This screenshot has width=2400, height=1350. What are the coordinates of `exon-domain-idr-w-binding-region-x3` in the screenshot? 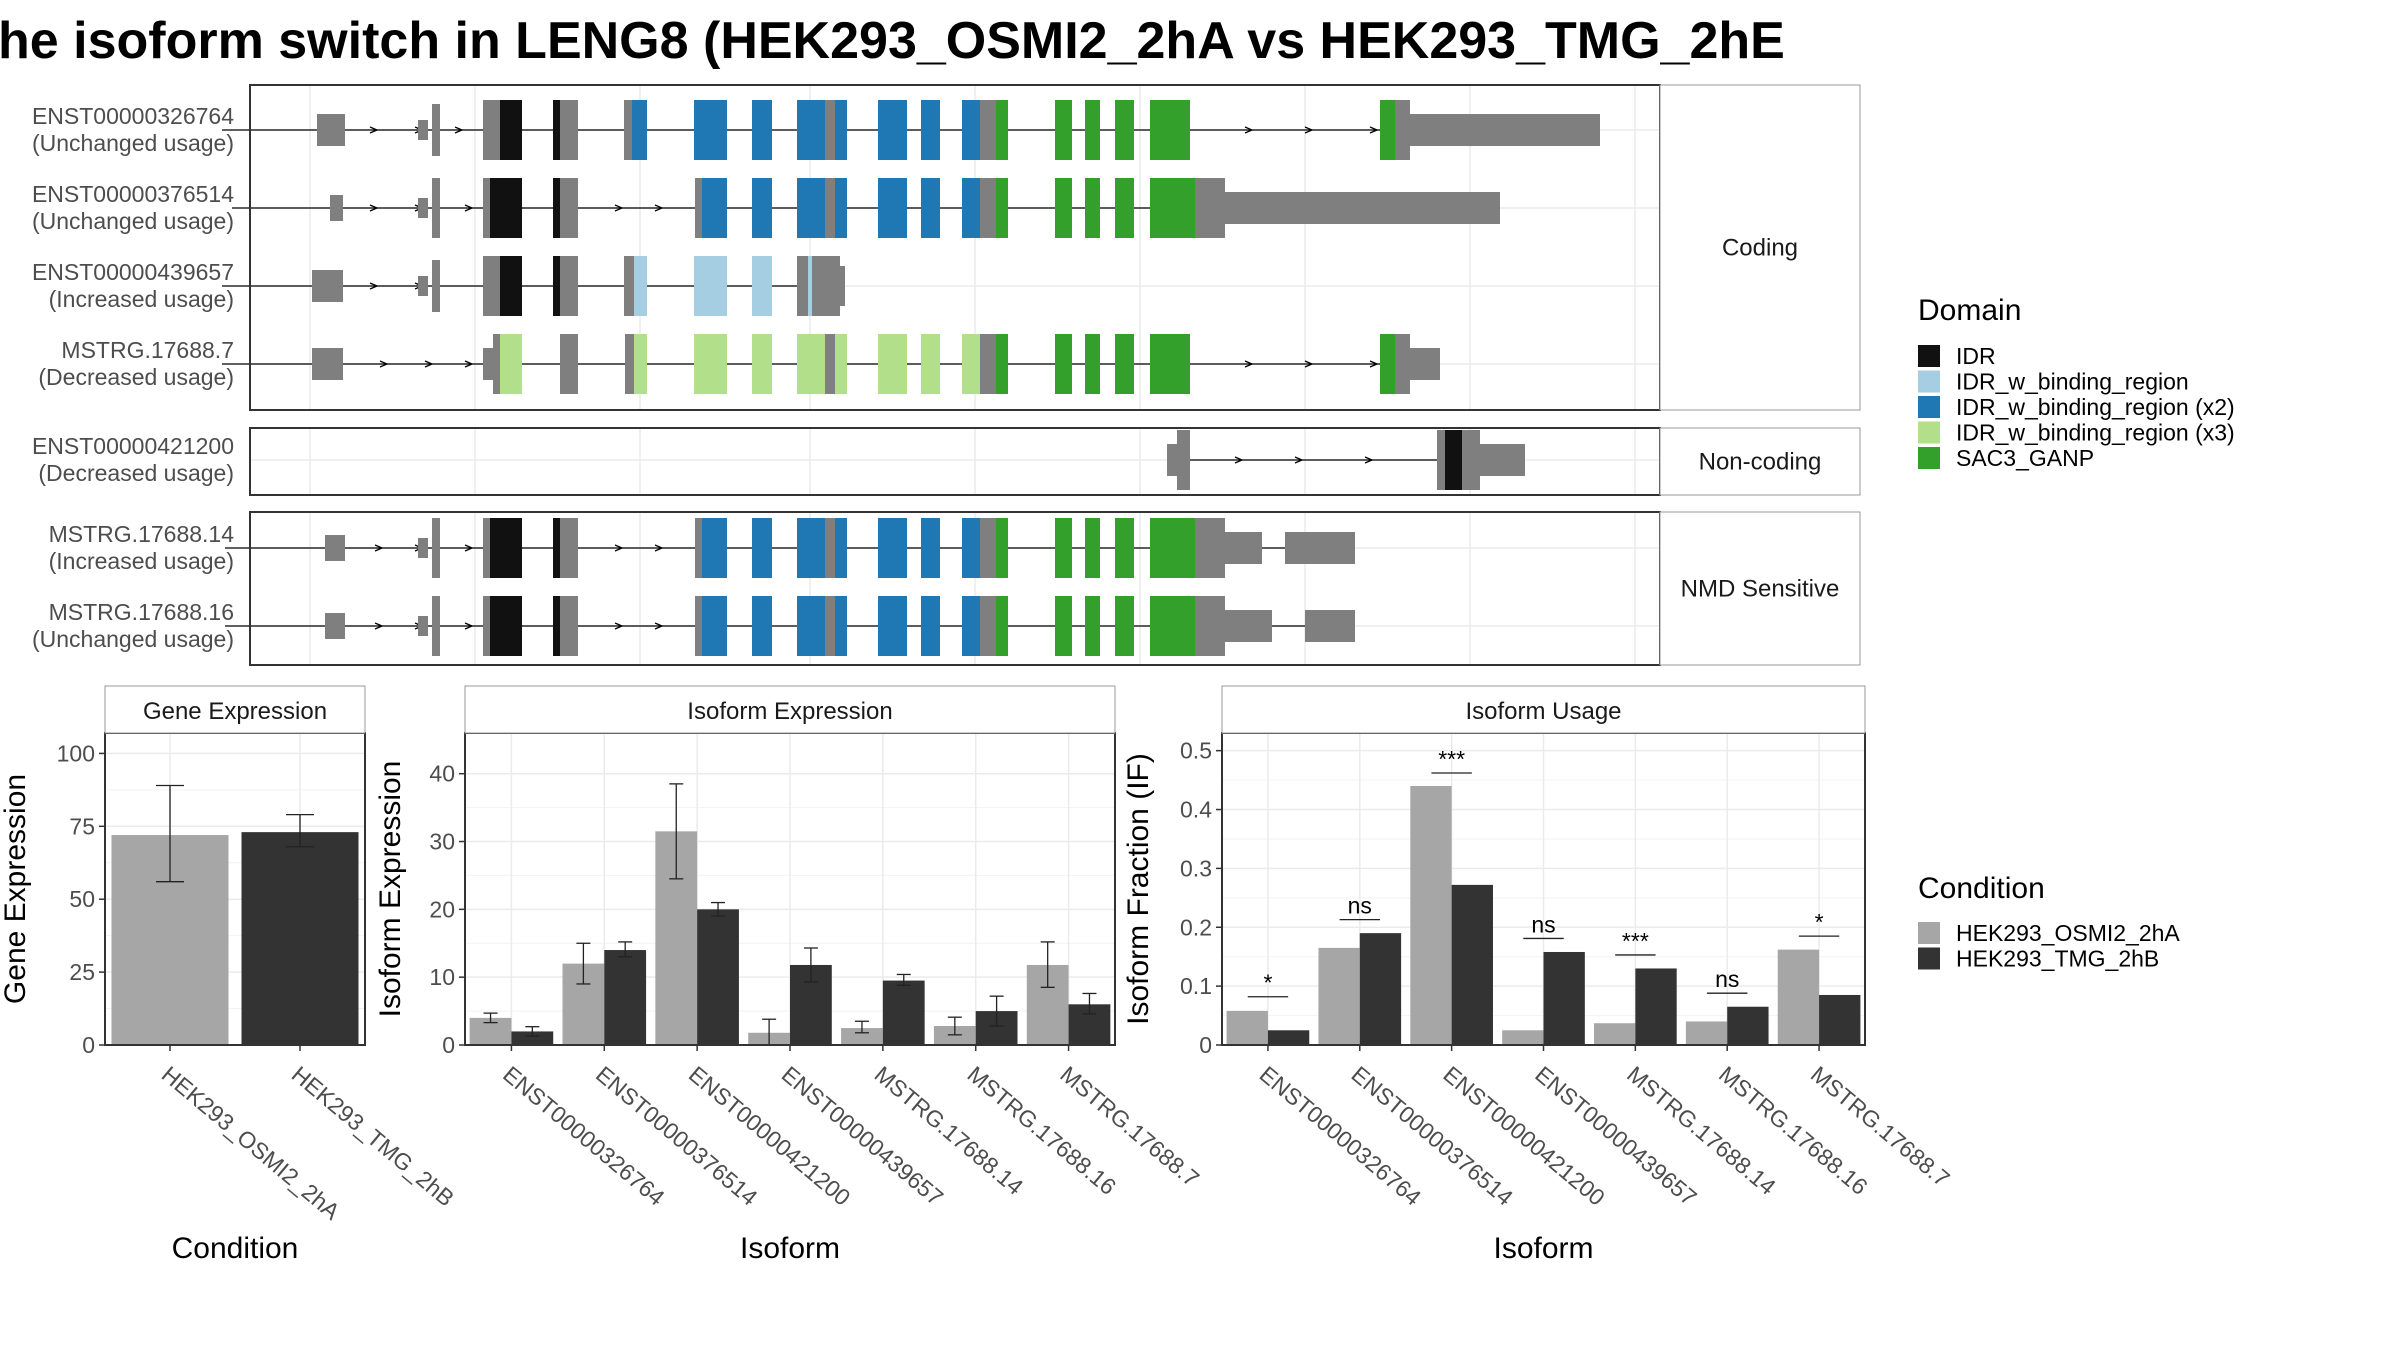 It's located at (930, 364).